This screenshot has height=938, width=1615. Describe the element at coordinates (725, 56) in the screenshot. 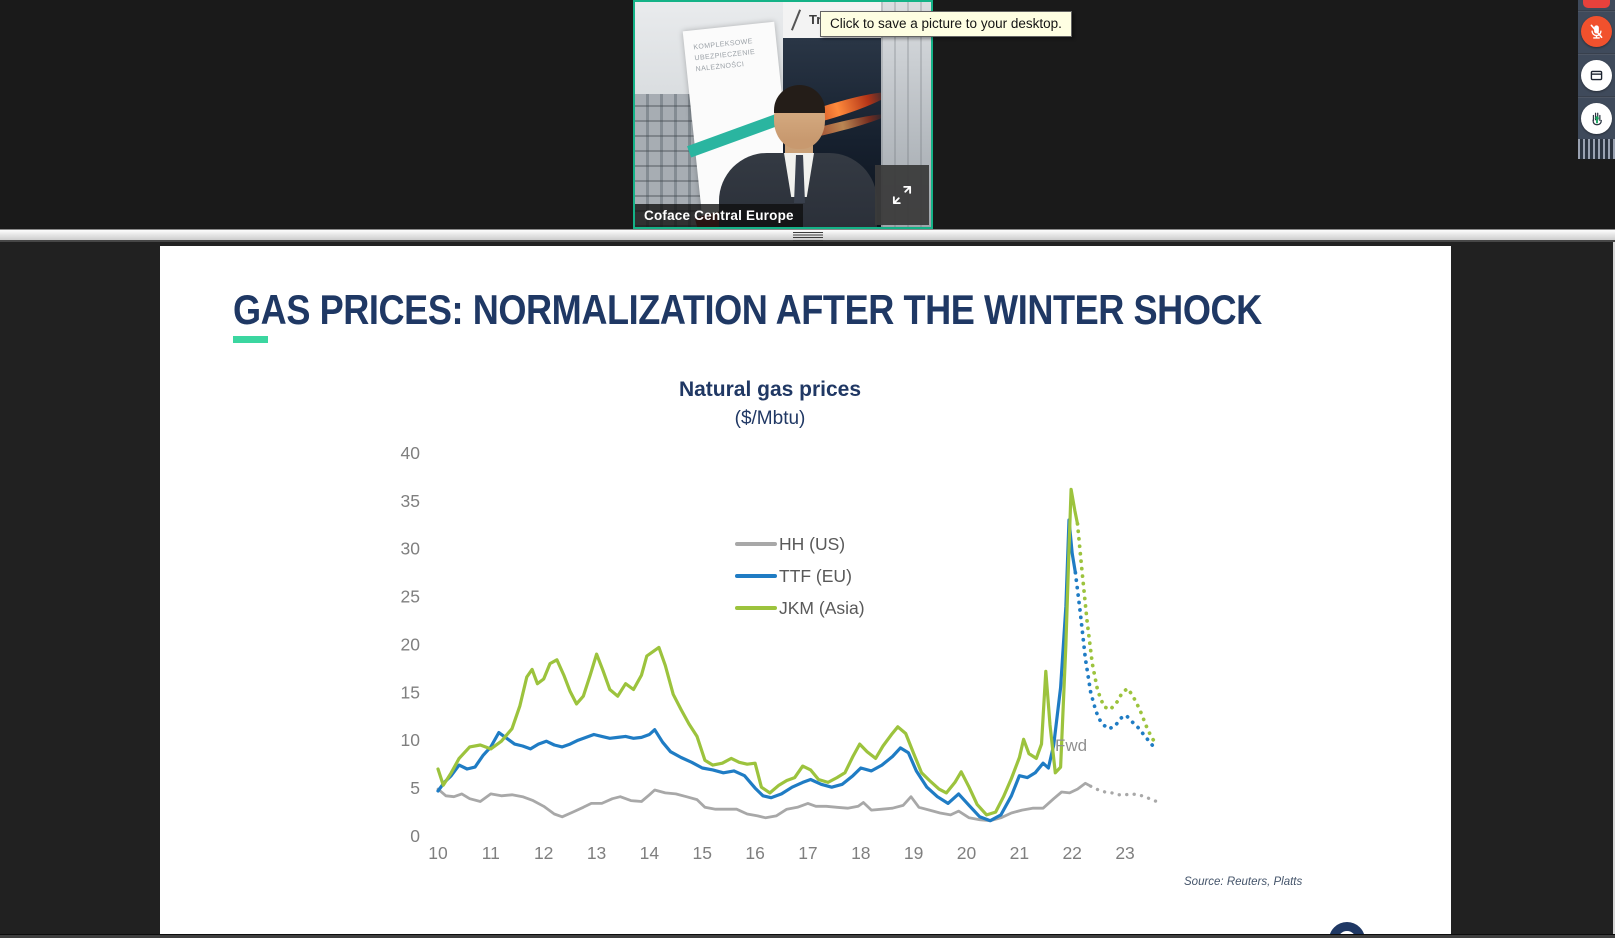

I see `banner-text: KOMPLEKSOWE UBEZPIECZENIE NALEŻNOŚCI` at that location.